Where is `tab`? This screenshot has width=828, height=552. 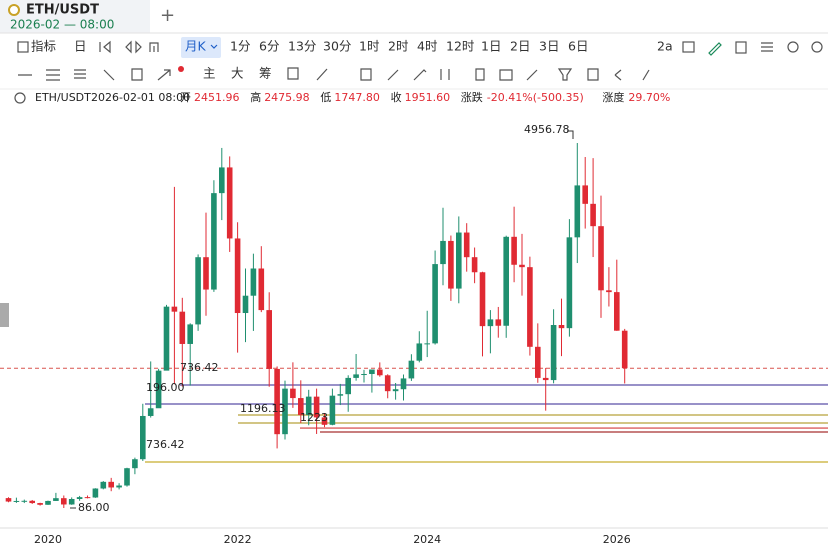 tab is located at coordinates (75, 16).